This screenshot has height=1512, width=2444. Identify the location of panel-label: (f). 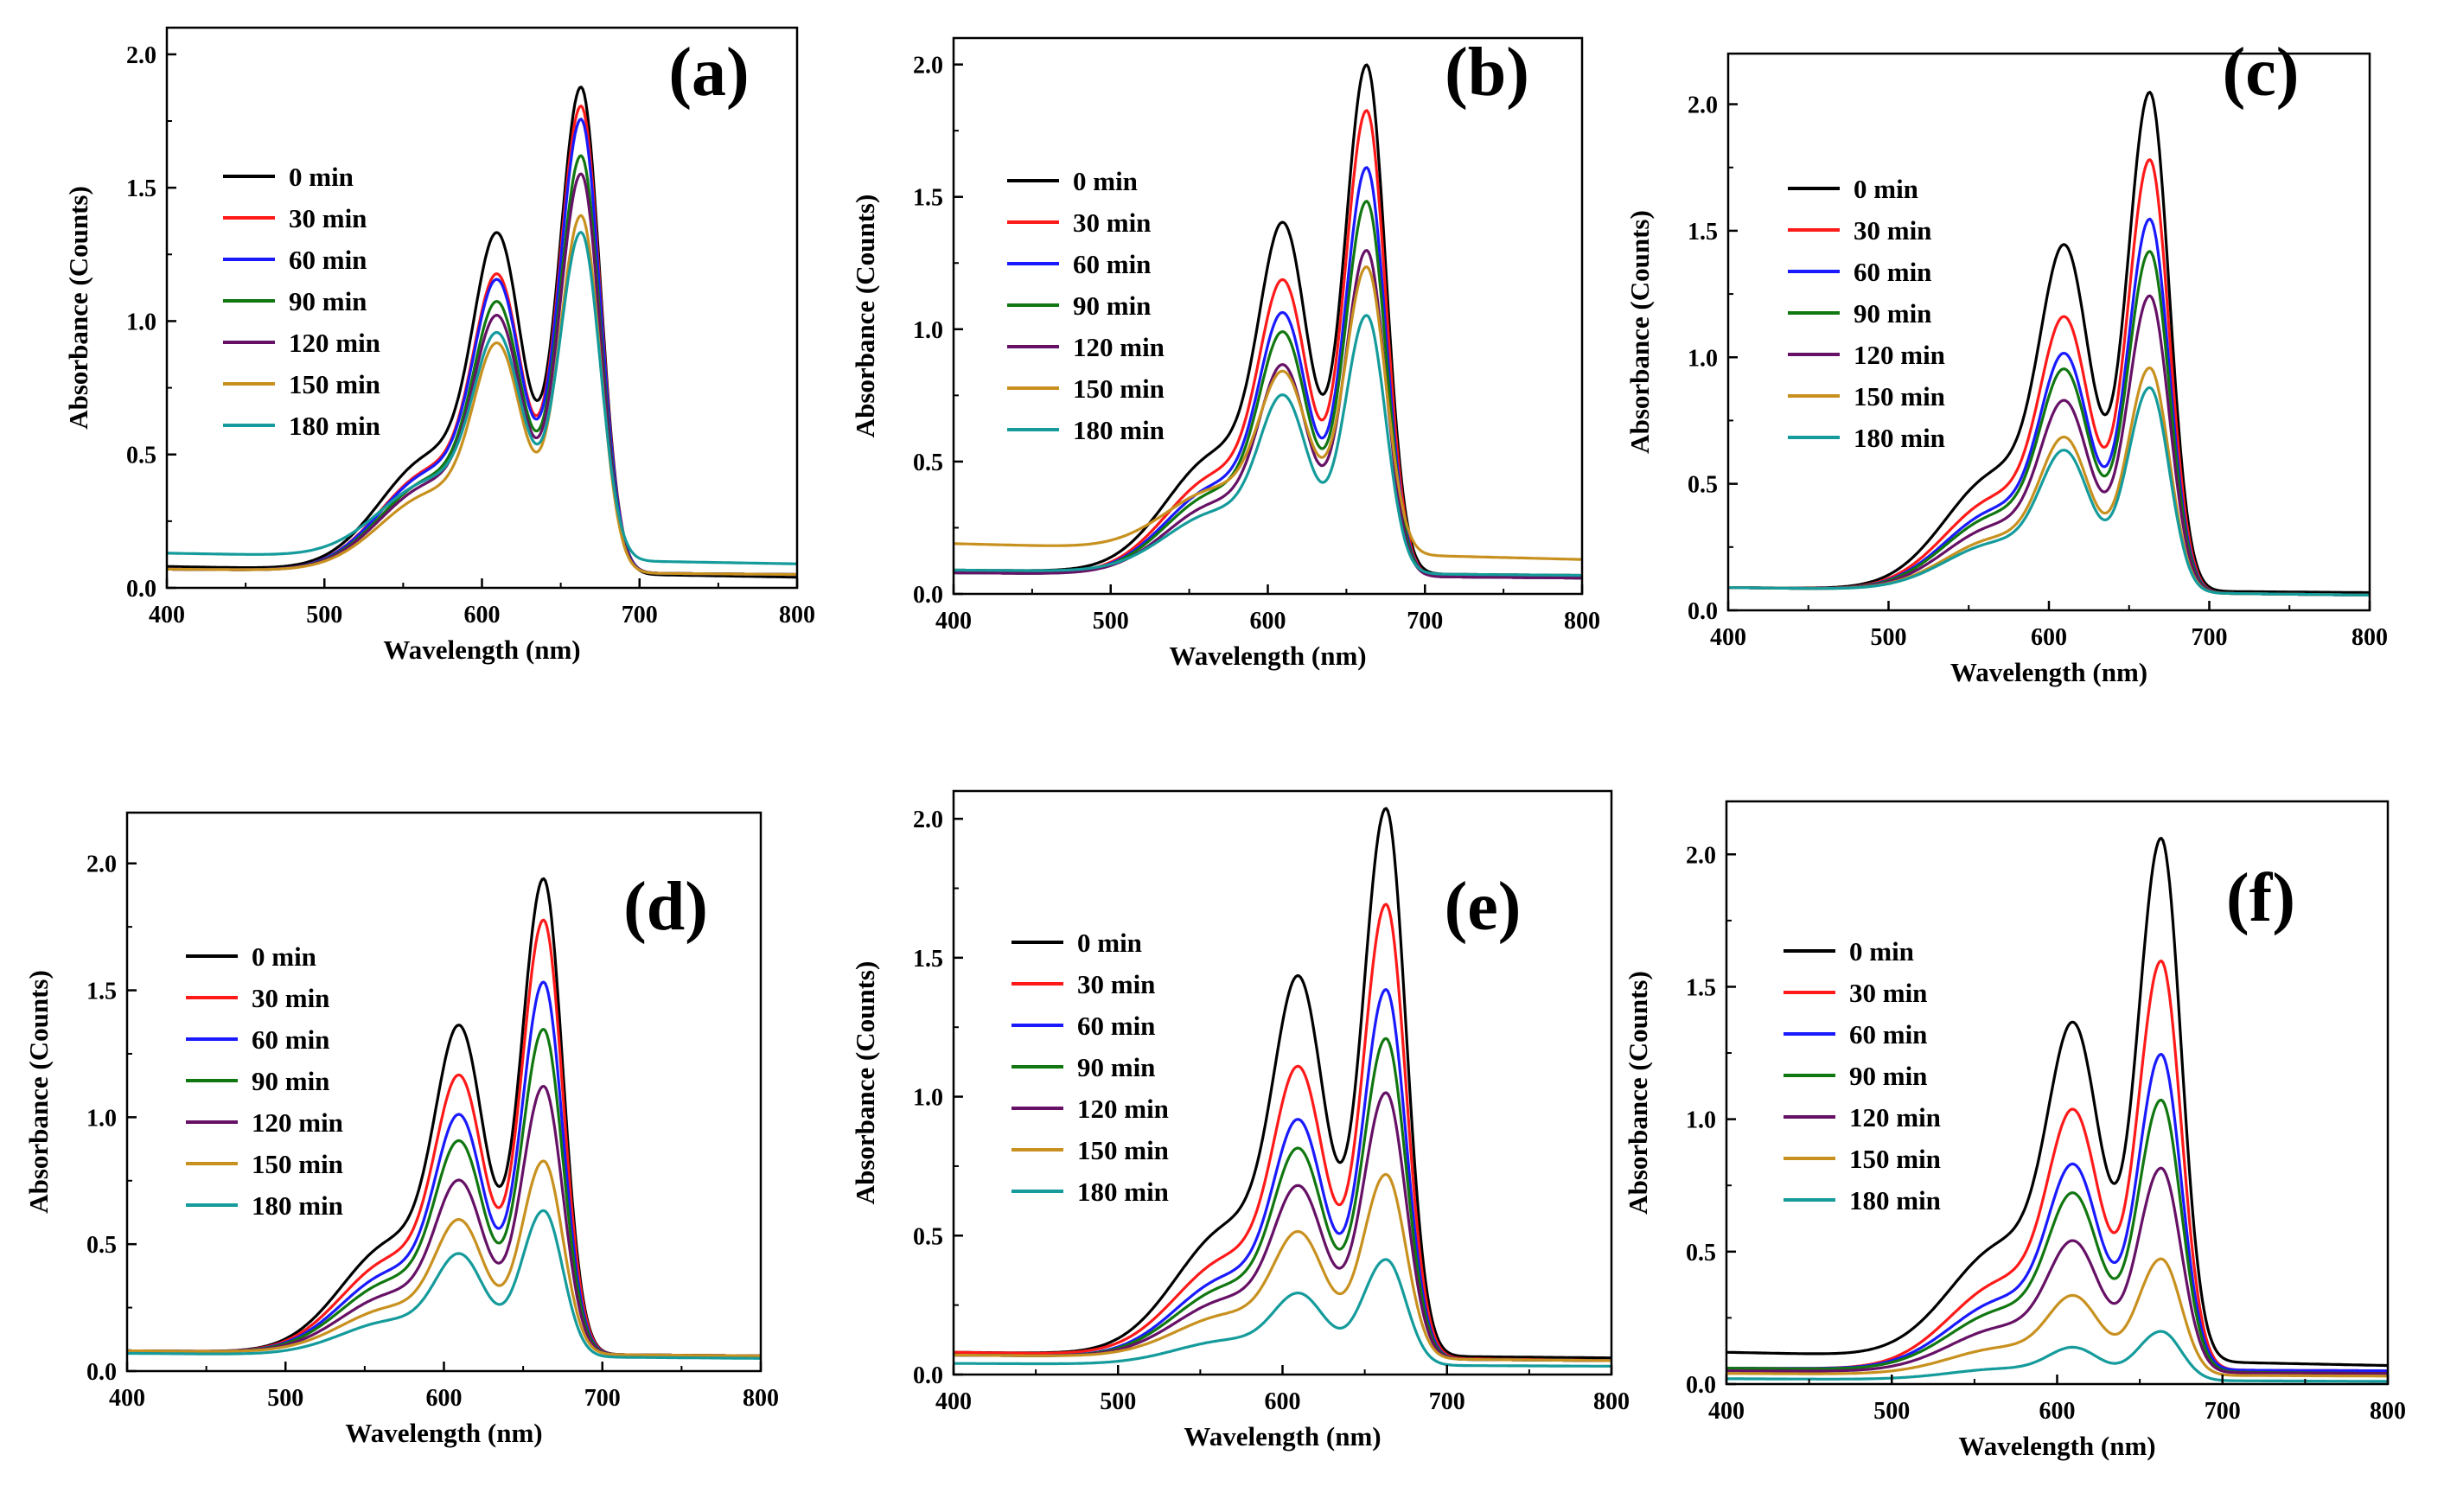
(2260, 898).